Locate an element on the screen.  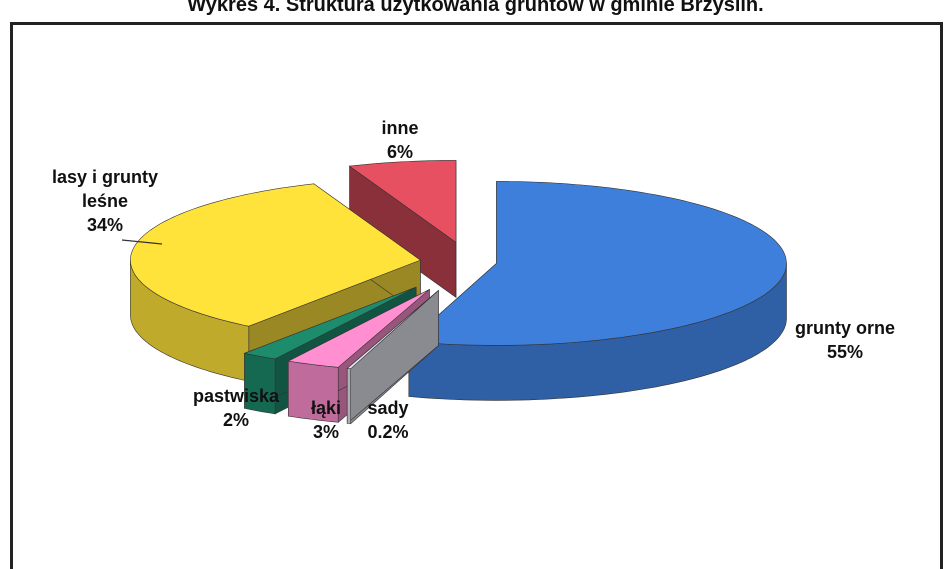
category-label: pastwiska is located at coordinates (236, 396).